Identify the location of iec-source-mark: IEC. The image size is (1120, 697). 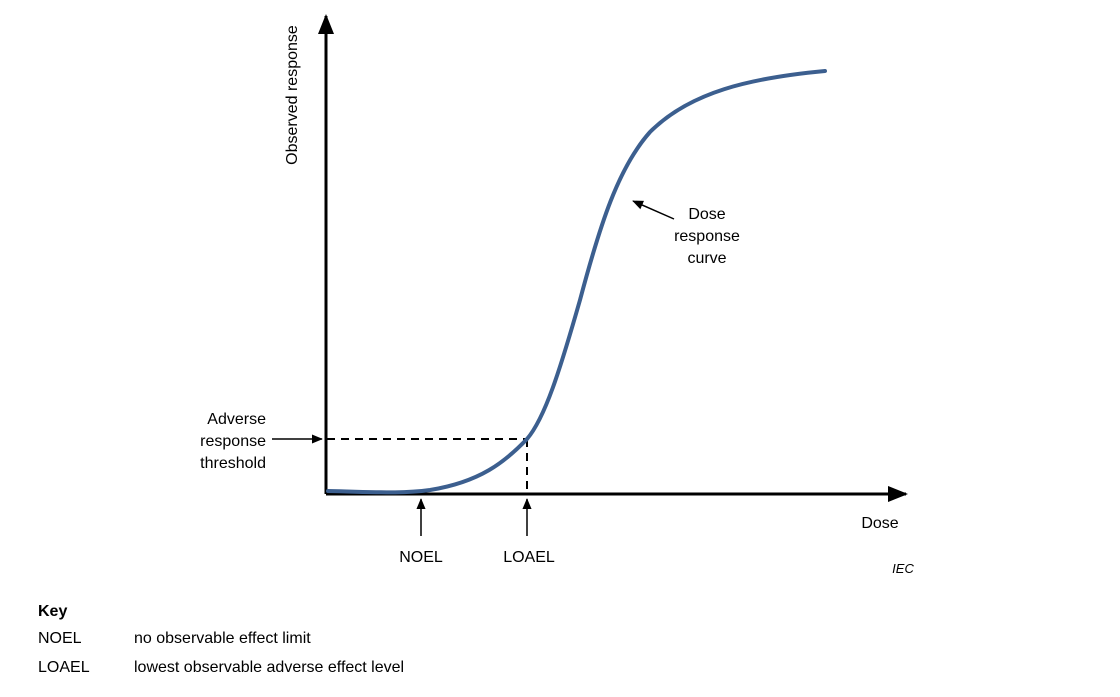
(903, 568).